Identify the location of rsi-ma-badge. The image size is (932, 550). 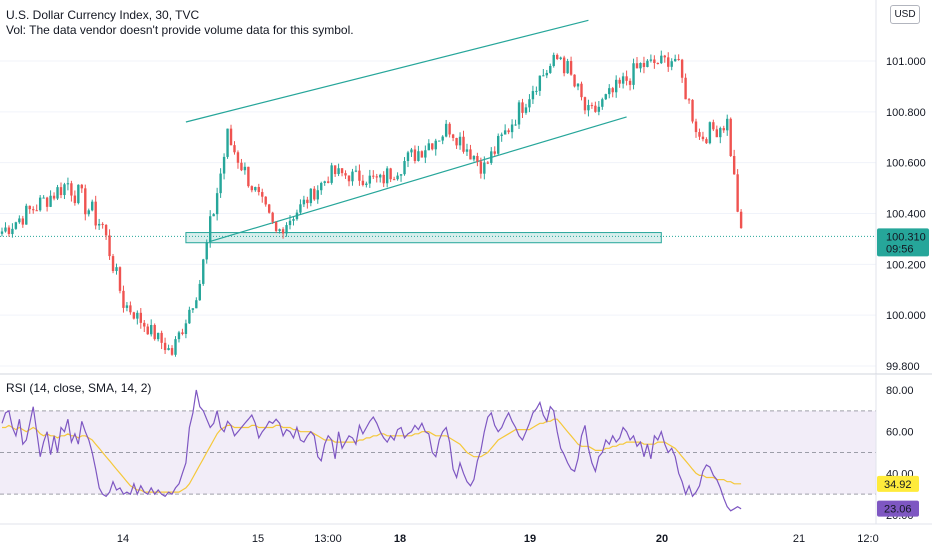
(898, 483).